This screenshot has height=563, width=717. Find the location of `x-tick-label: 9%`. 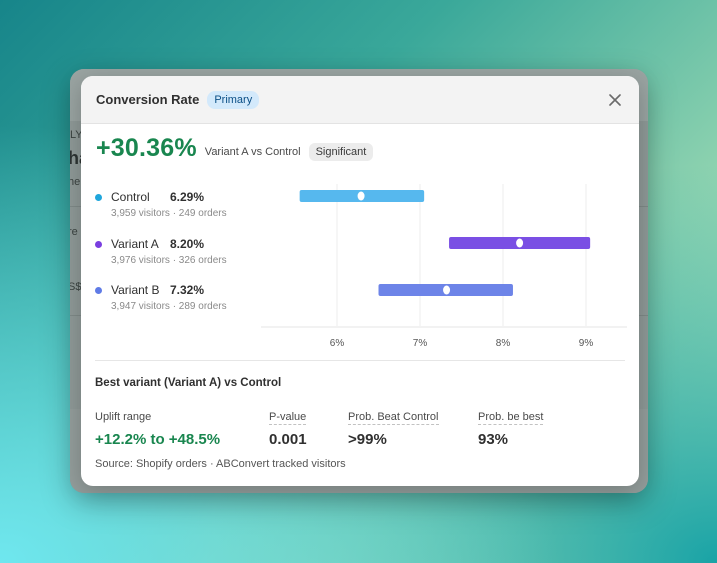

x-tick-label: 9% is located at coordinates (586, 343).